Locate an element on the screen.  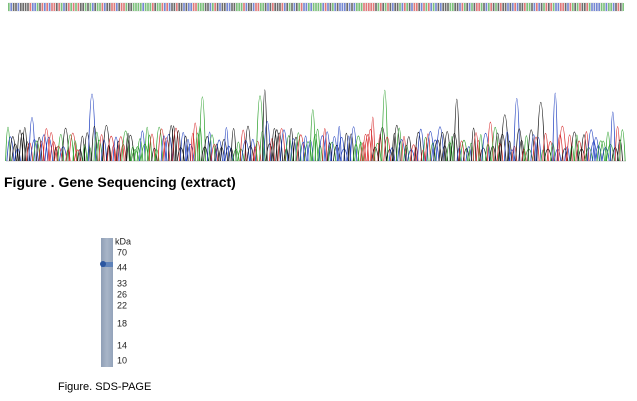
protein-band is located at coordinates (107, 264).